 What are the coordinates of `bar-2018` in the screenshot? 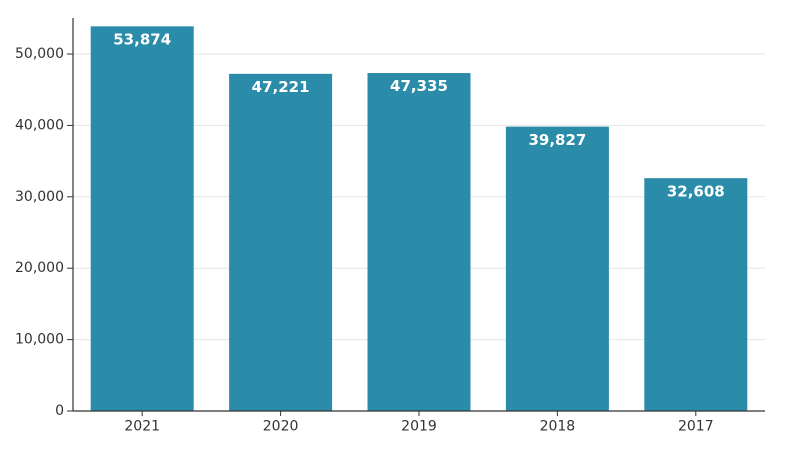 It's located at (557, 268).